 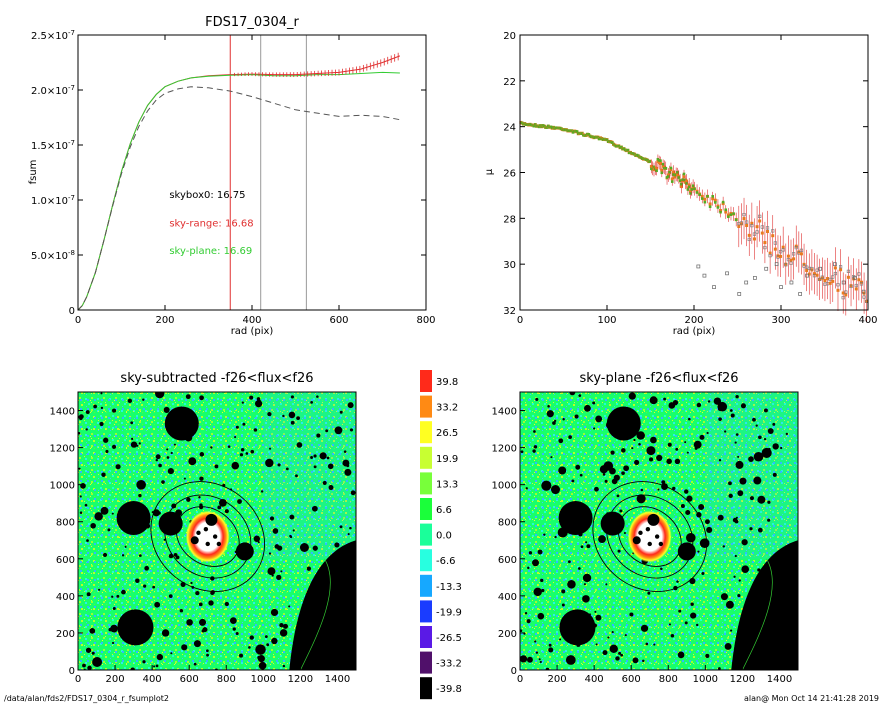 I want to click on image-content, so click(x=217, y=531).